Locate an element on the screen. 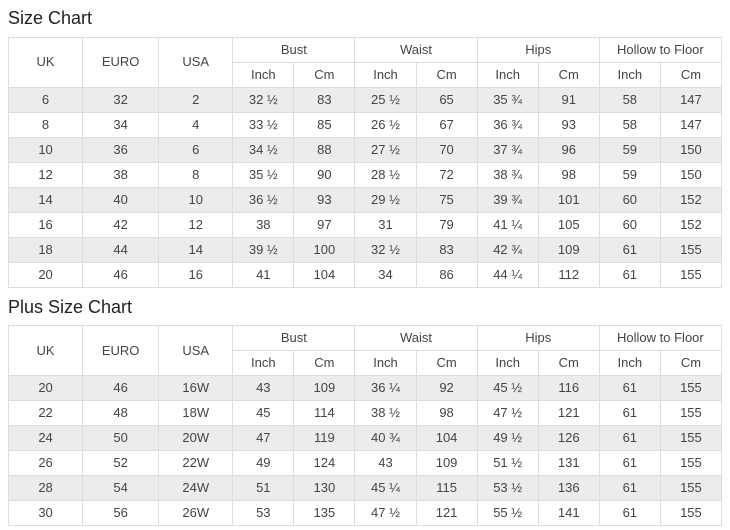 This screenshot has height=530, width=730. table-cell: 150 is located at coordinates (691, 149).